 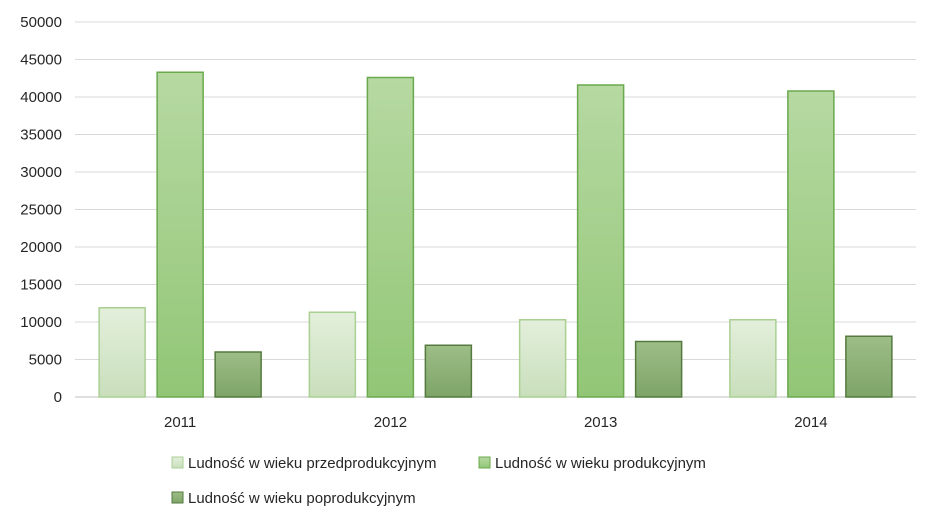 I want to click on bar-2-2011, so click(x=180, y=234).